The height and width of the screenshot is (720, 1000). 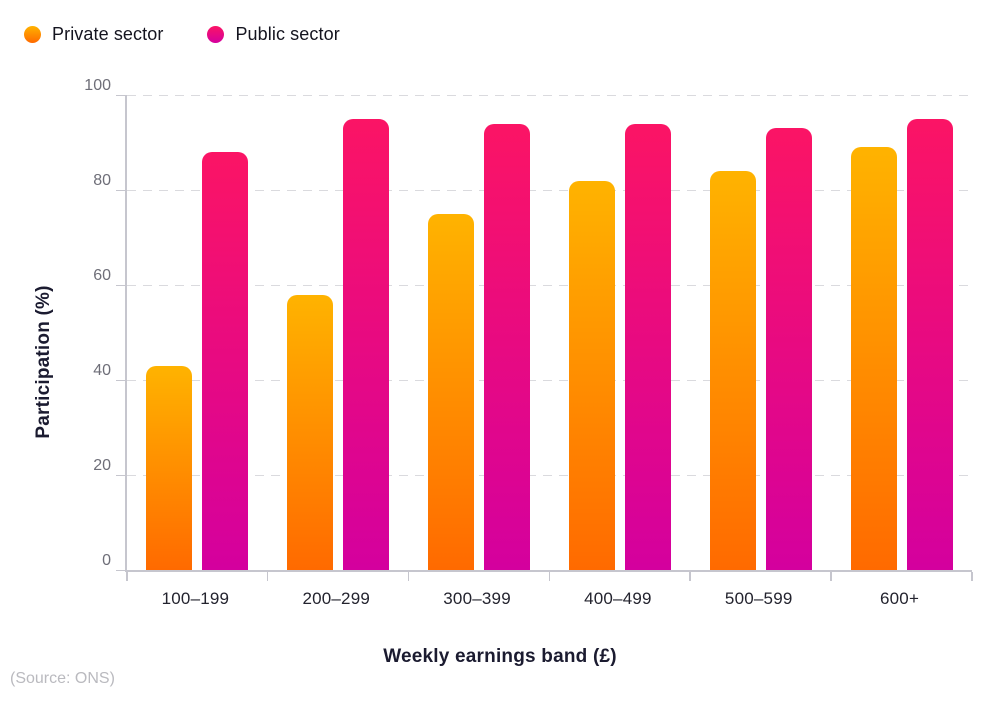 I want to click on x-axis-title: Weekly earnings band (£), so click(x=500, y=656).